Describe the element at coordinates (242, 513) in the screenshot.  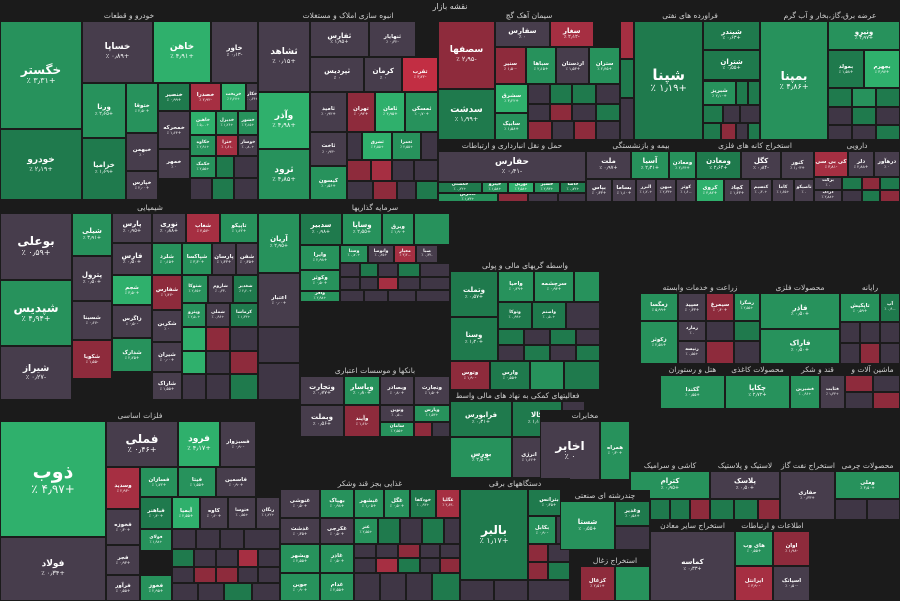
I see `treemap-tile: فتوسا +۰٫۵۵ ٪` at that location.